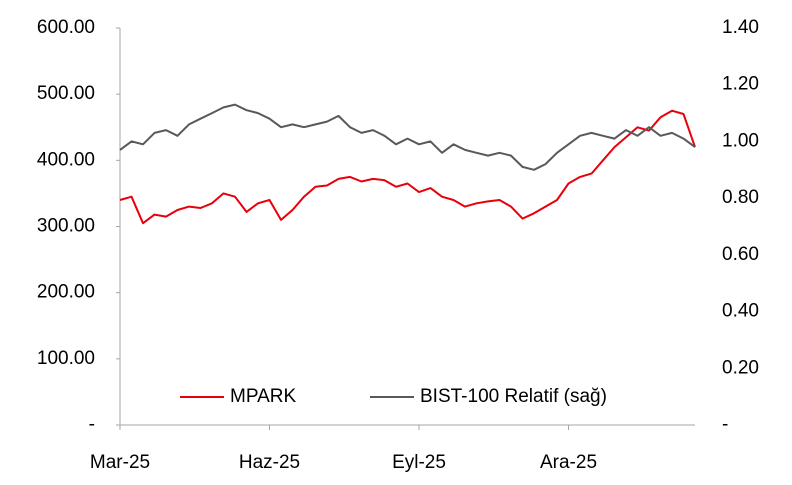  I want to click on legend-label: MPARK, so click(263, 396).